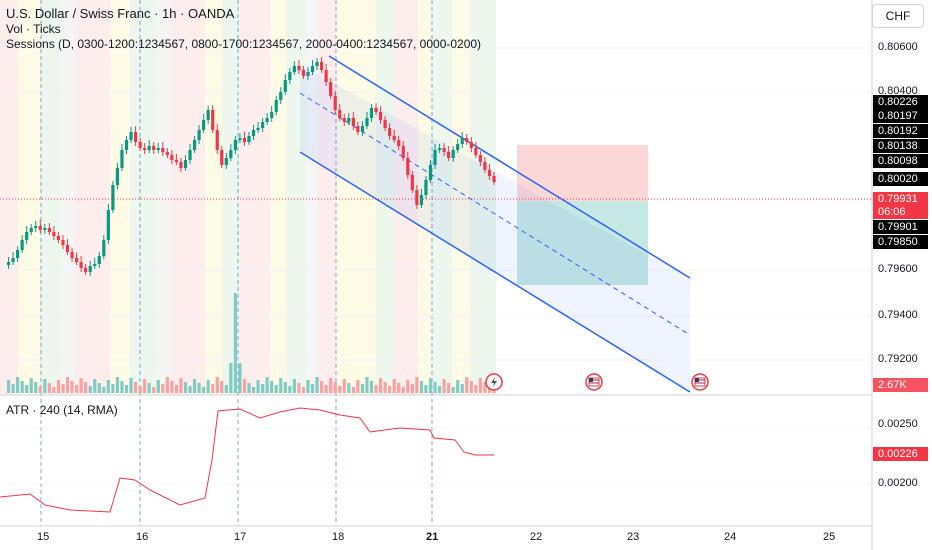 This screenshot has height=550, width=932. I want to click on volume-value-tag: 2.67K, so click(900, 385).